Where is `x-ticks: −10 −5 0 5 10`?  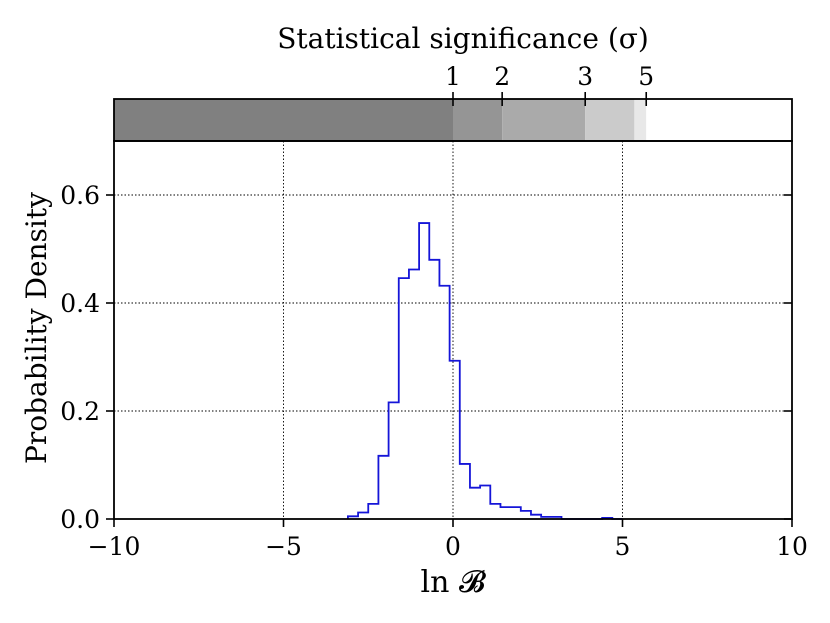 x-ticks: −10 −5 0 5 10 is located at coordinates (448, 540).